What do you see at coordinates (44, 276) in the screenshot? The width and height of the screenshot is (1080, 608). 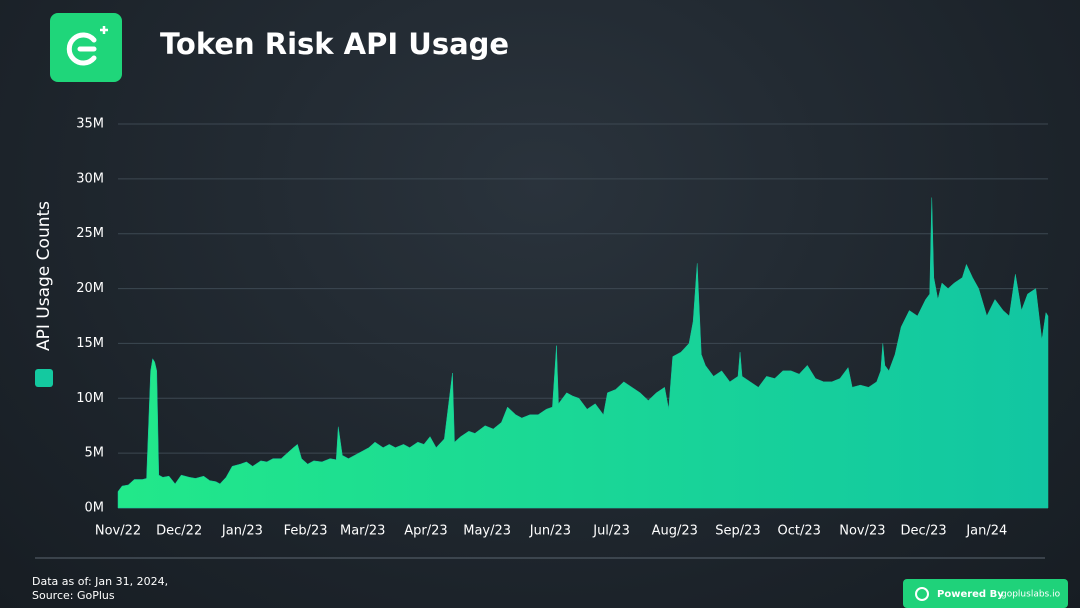 I see `y-axis-label: API Usage Counts` at bounding box center [44, 276].